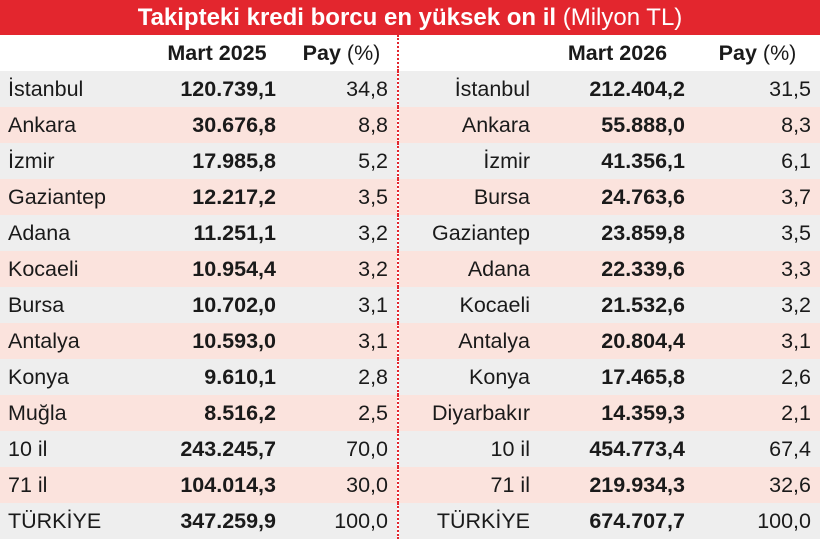  Describe the element at coordinates (757, 89) in the screenshot. I see `share-percent-right: 31,5` at that location.